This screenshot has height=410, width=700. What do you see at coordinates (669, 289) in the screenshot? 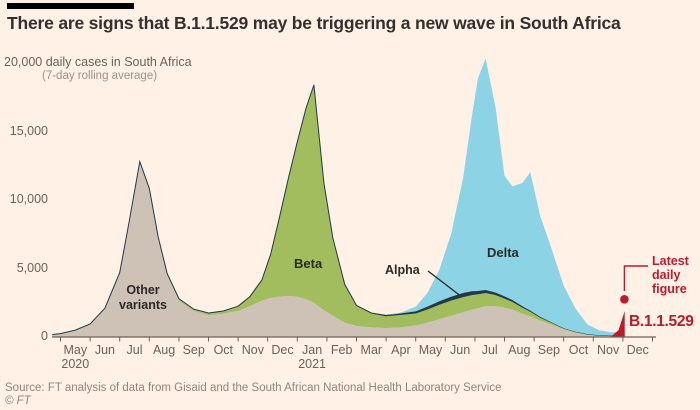
I see `label-latest-line: figure` at bounding box center [669, 289].